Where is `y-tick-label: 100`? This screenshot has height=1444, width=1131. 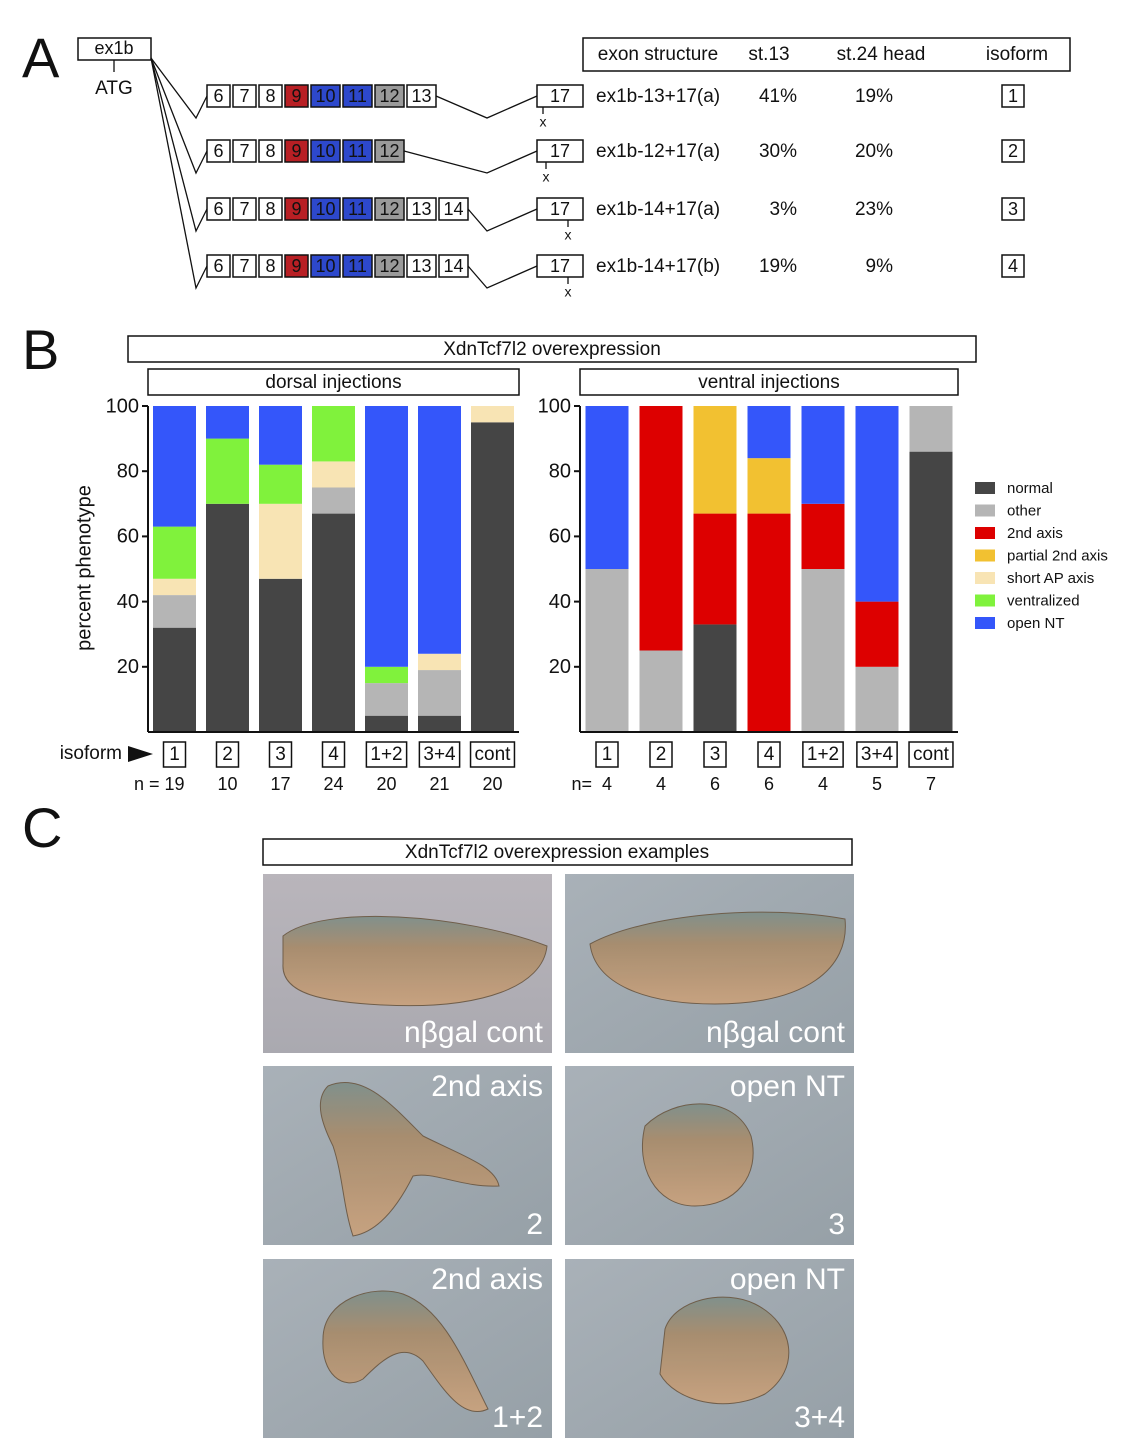
y-tick-label: 100 is located at coordinates (554, 406).